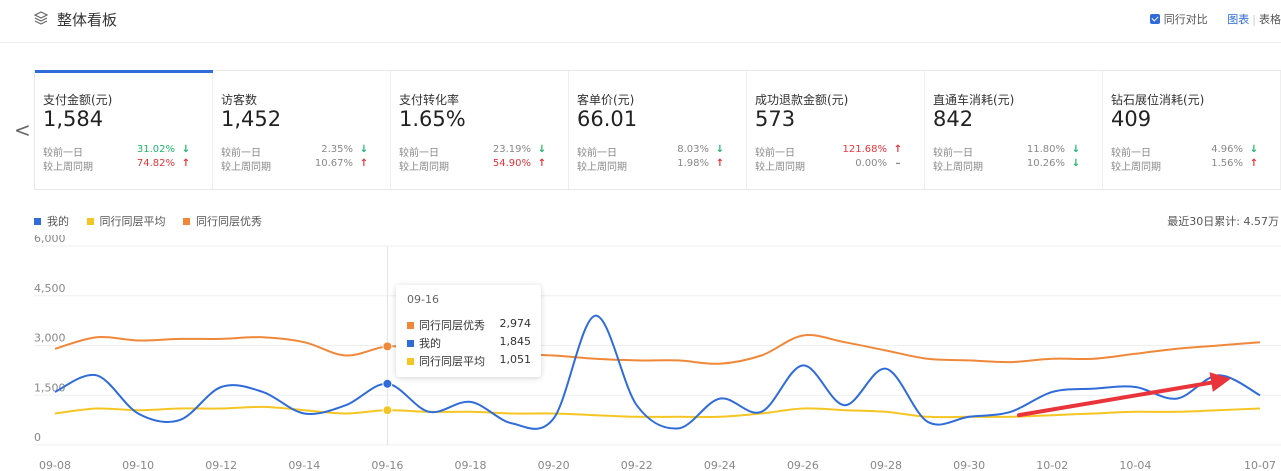  Describe the element at coordinates (337, 149) in the screenshot. I see `compare-value: 2.35%` at that location.